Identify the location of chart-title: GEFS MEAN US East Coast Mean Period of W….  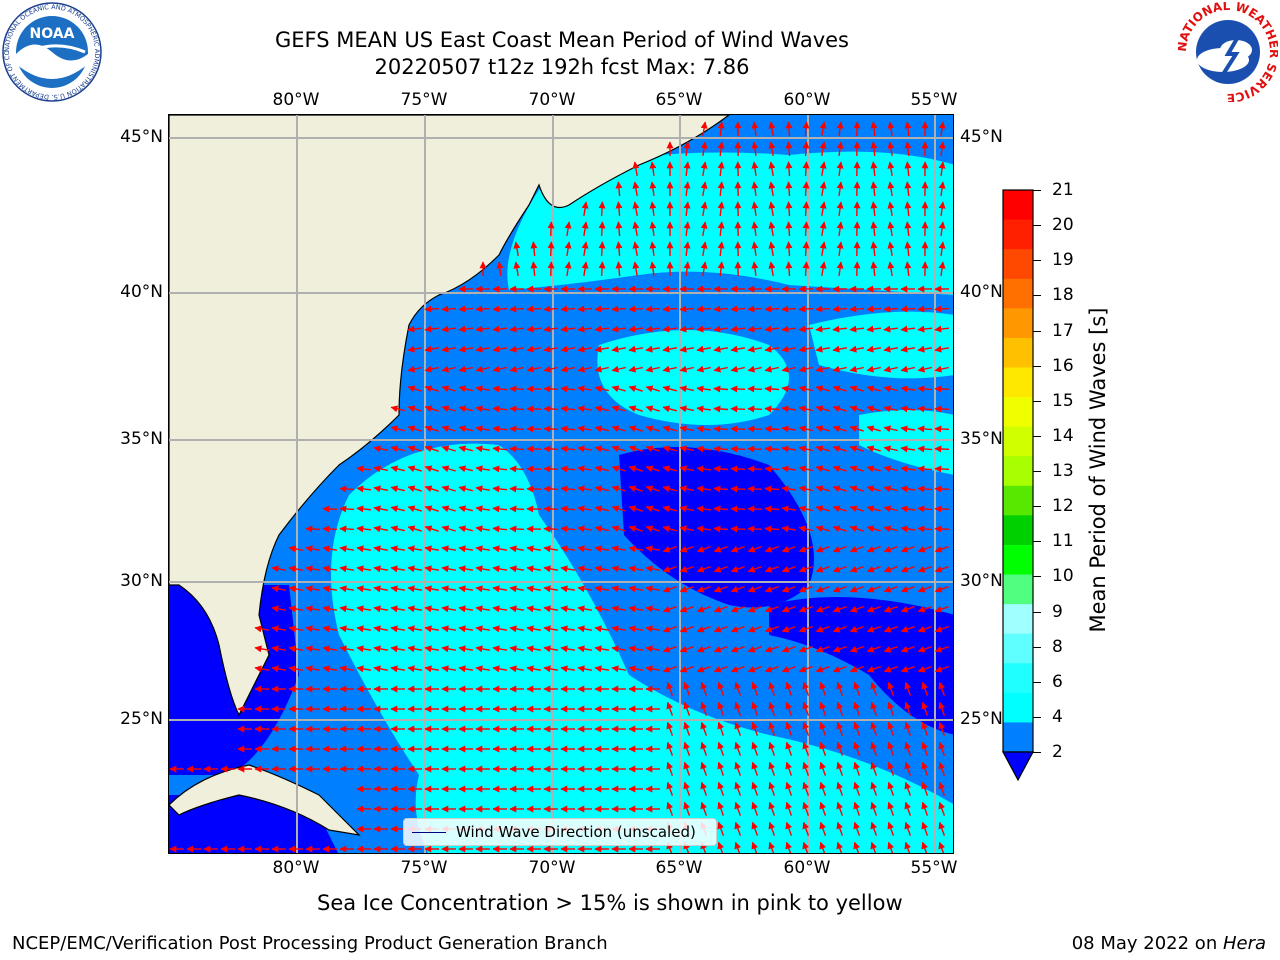
(562, 40).